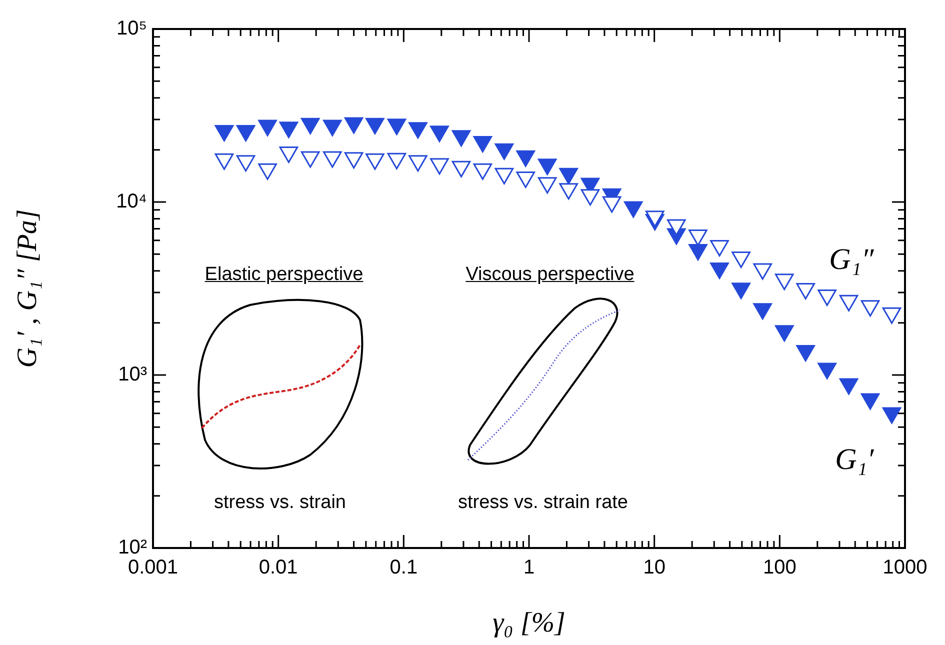  I want to click on x-axis-title: γ₀ [%], so click(529, 623).